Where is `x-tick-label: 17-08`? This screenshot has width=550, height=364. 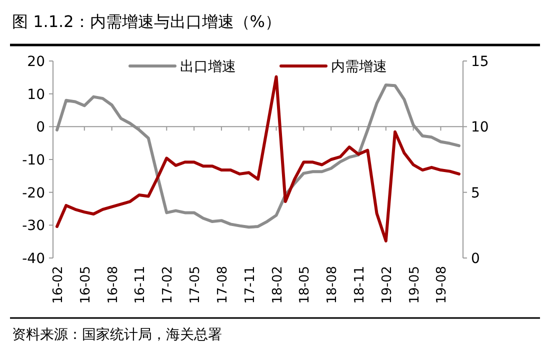 x-tick-label: 17-08 is located at coordinates (222, 285).